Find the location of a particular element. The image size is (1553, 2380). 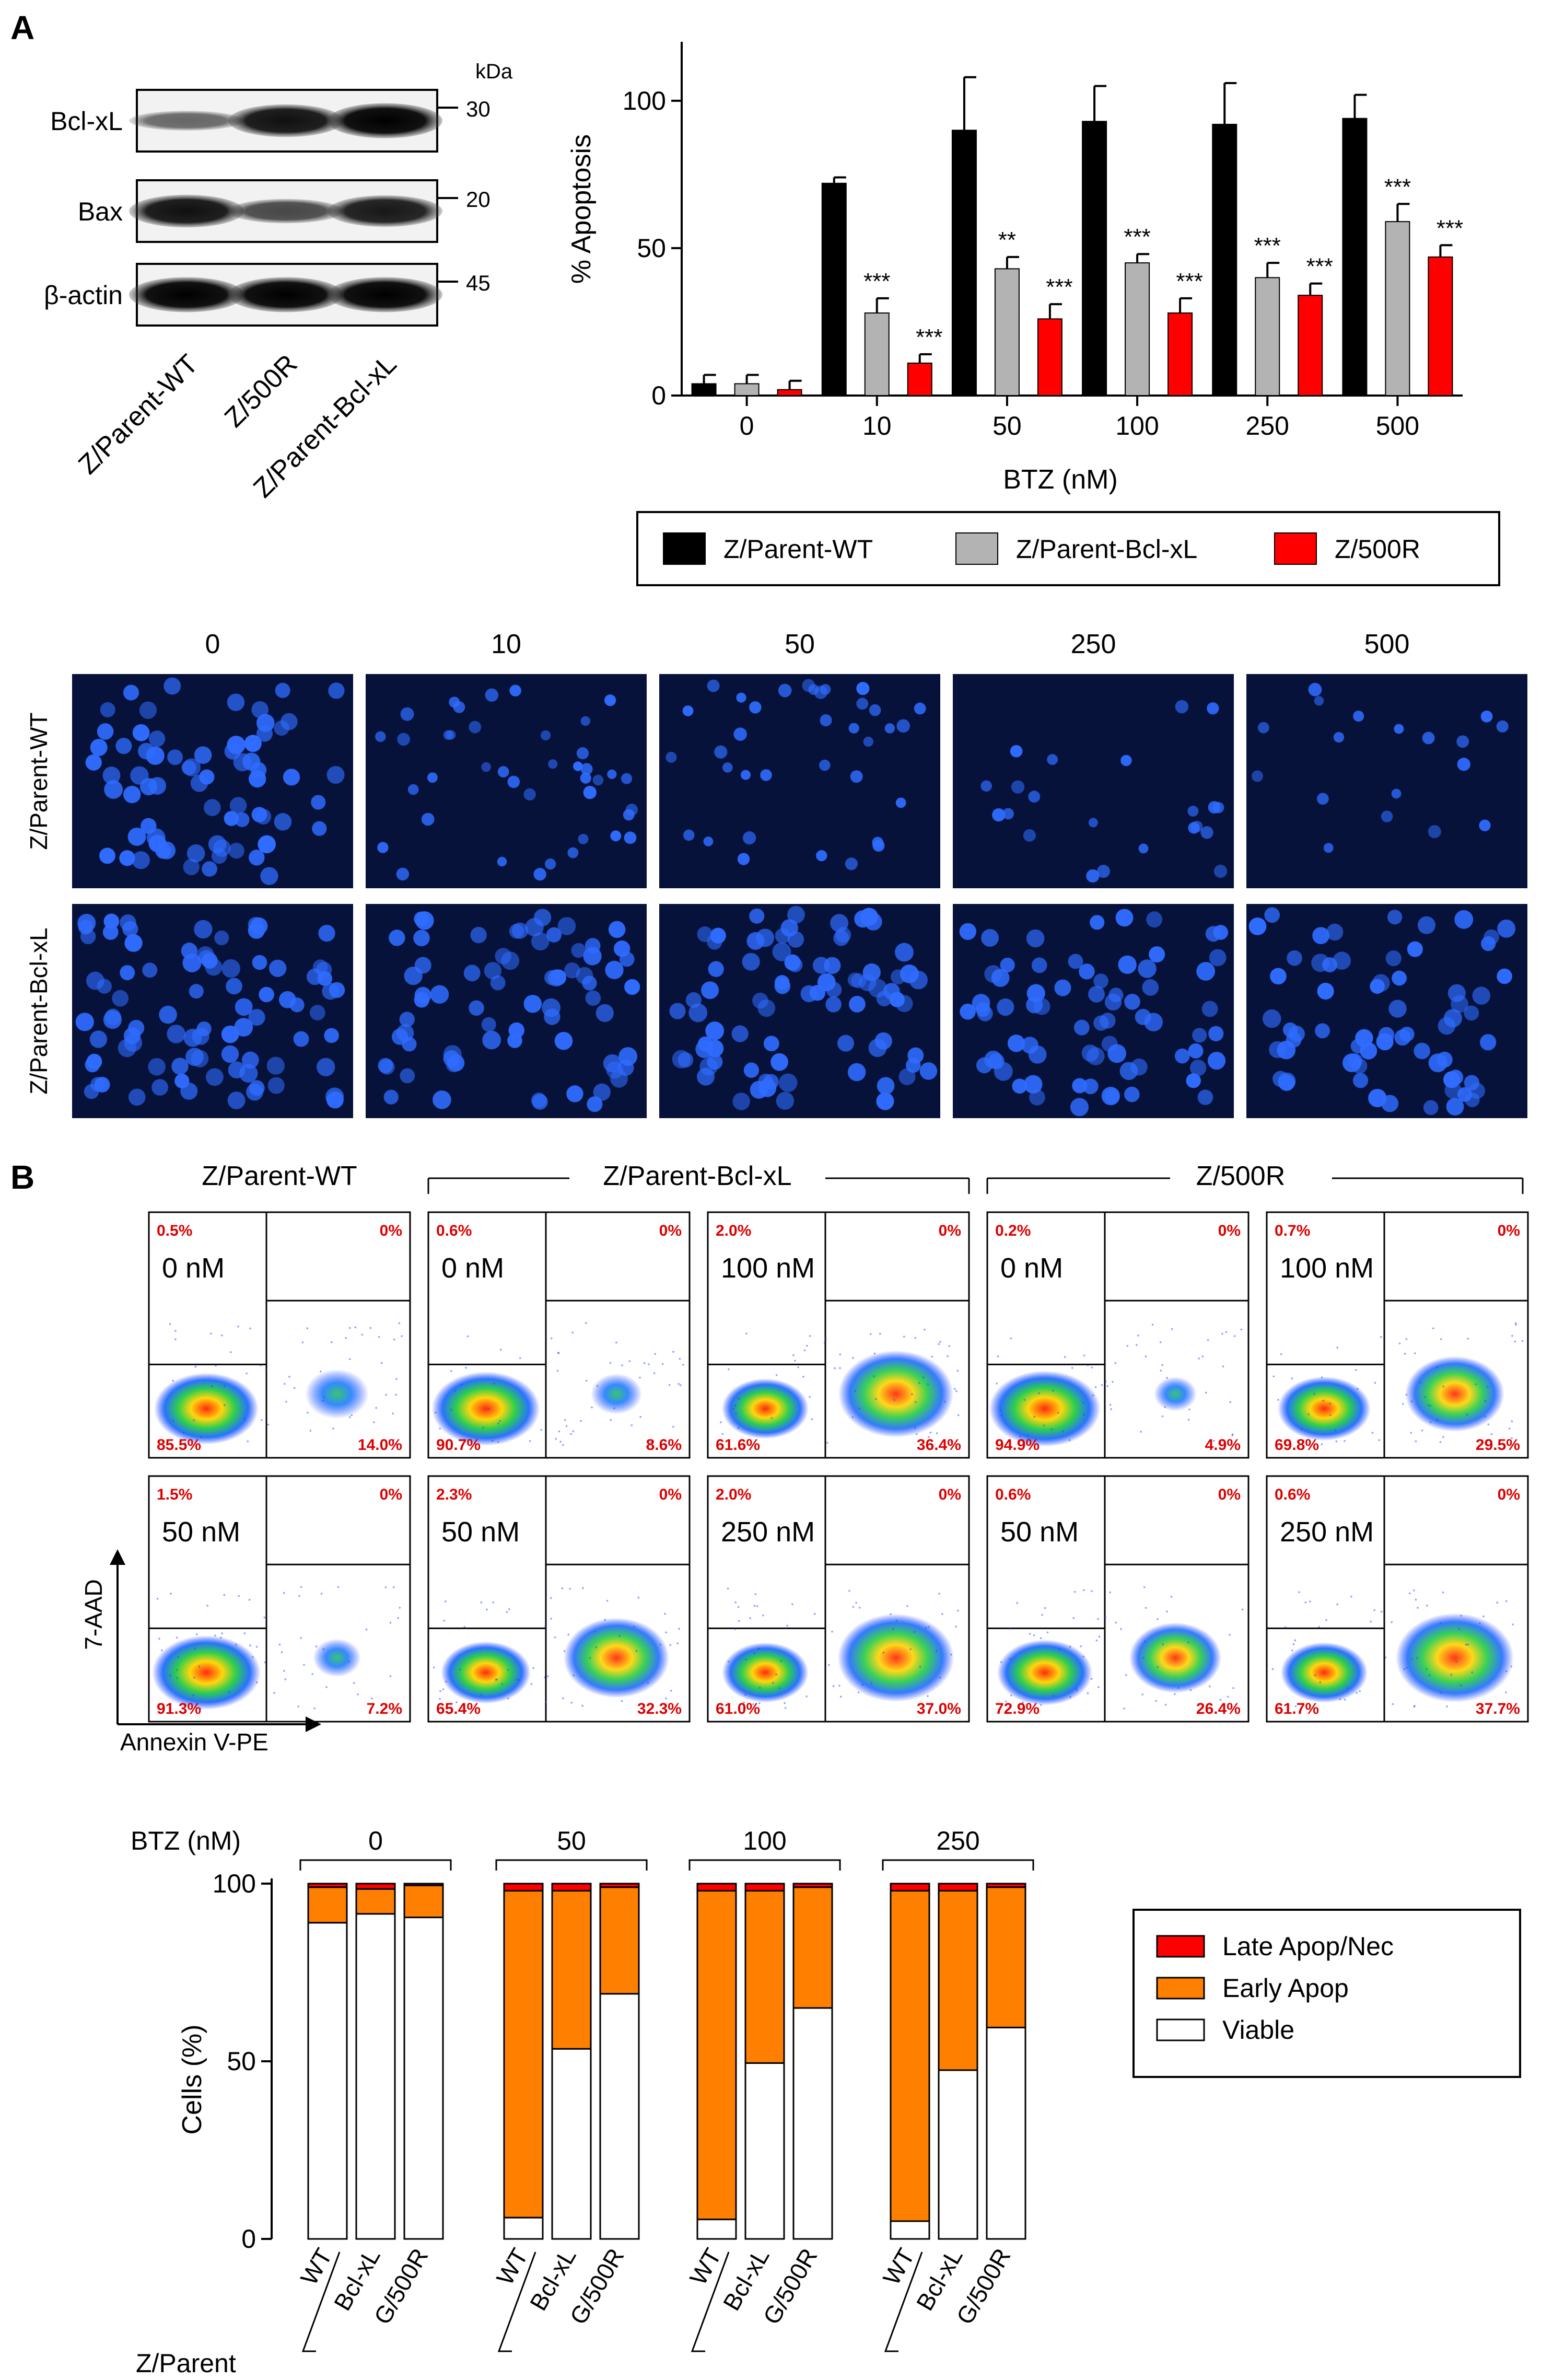

stack-bar-viable is located at coordinates (619, 2116).